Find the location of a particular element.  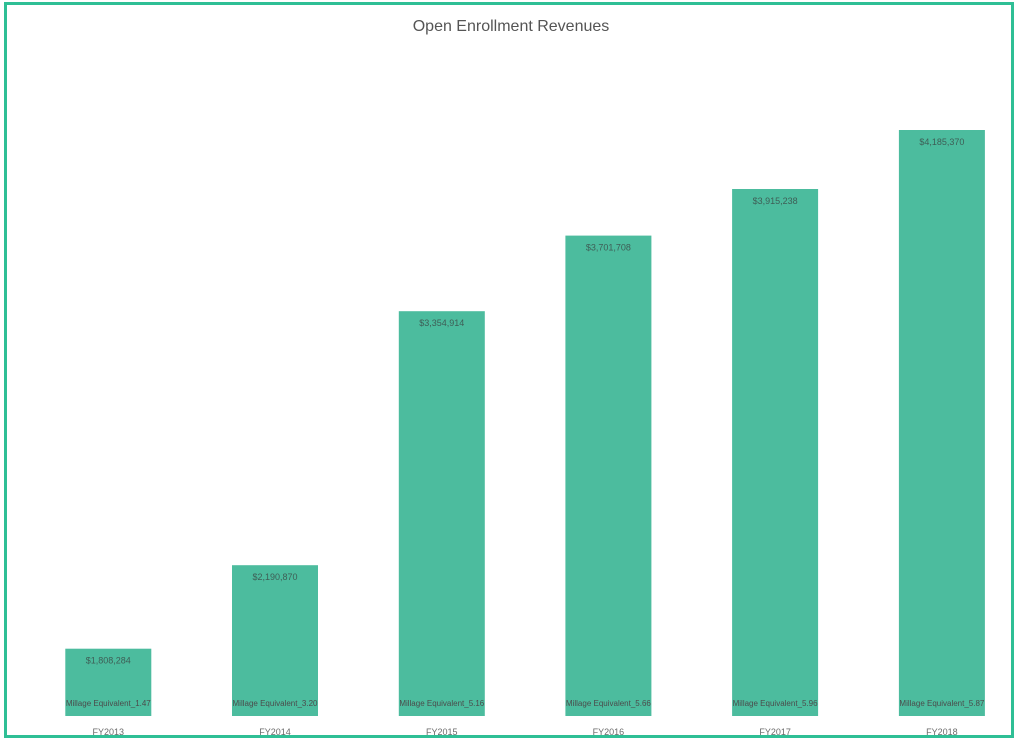

data-label-fy2018: $4,185,370 is located at coordinates (941, 142).